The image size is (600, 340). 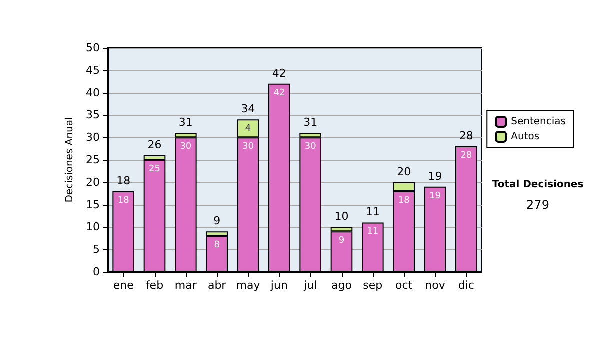 I want to click on x-tick-label: feb, so click(x=155, y=285).